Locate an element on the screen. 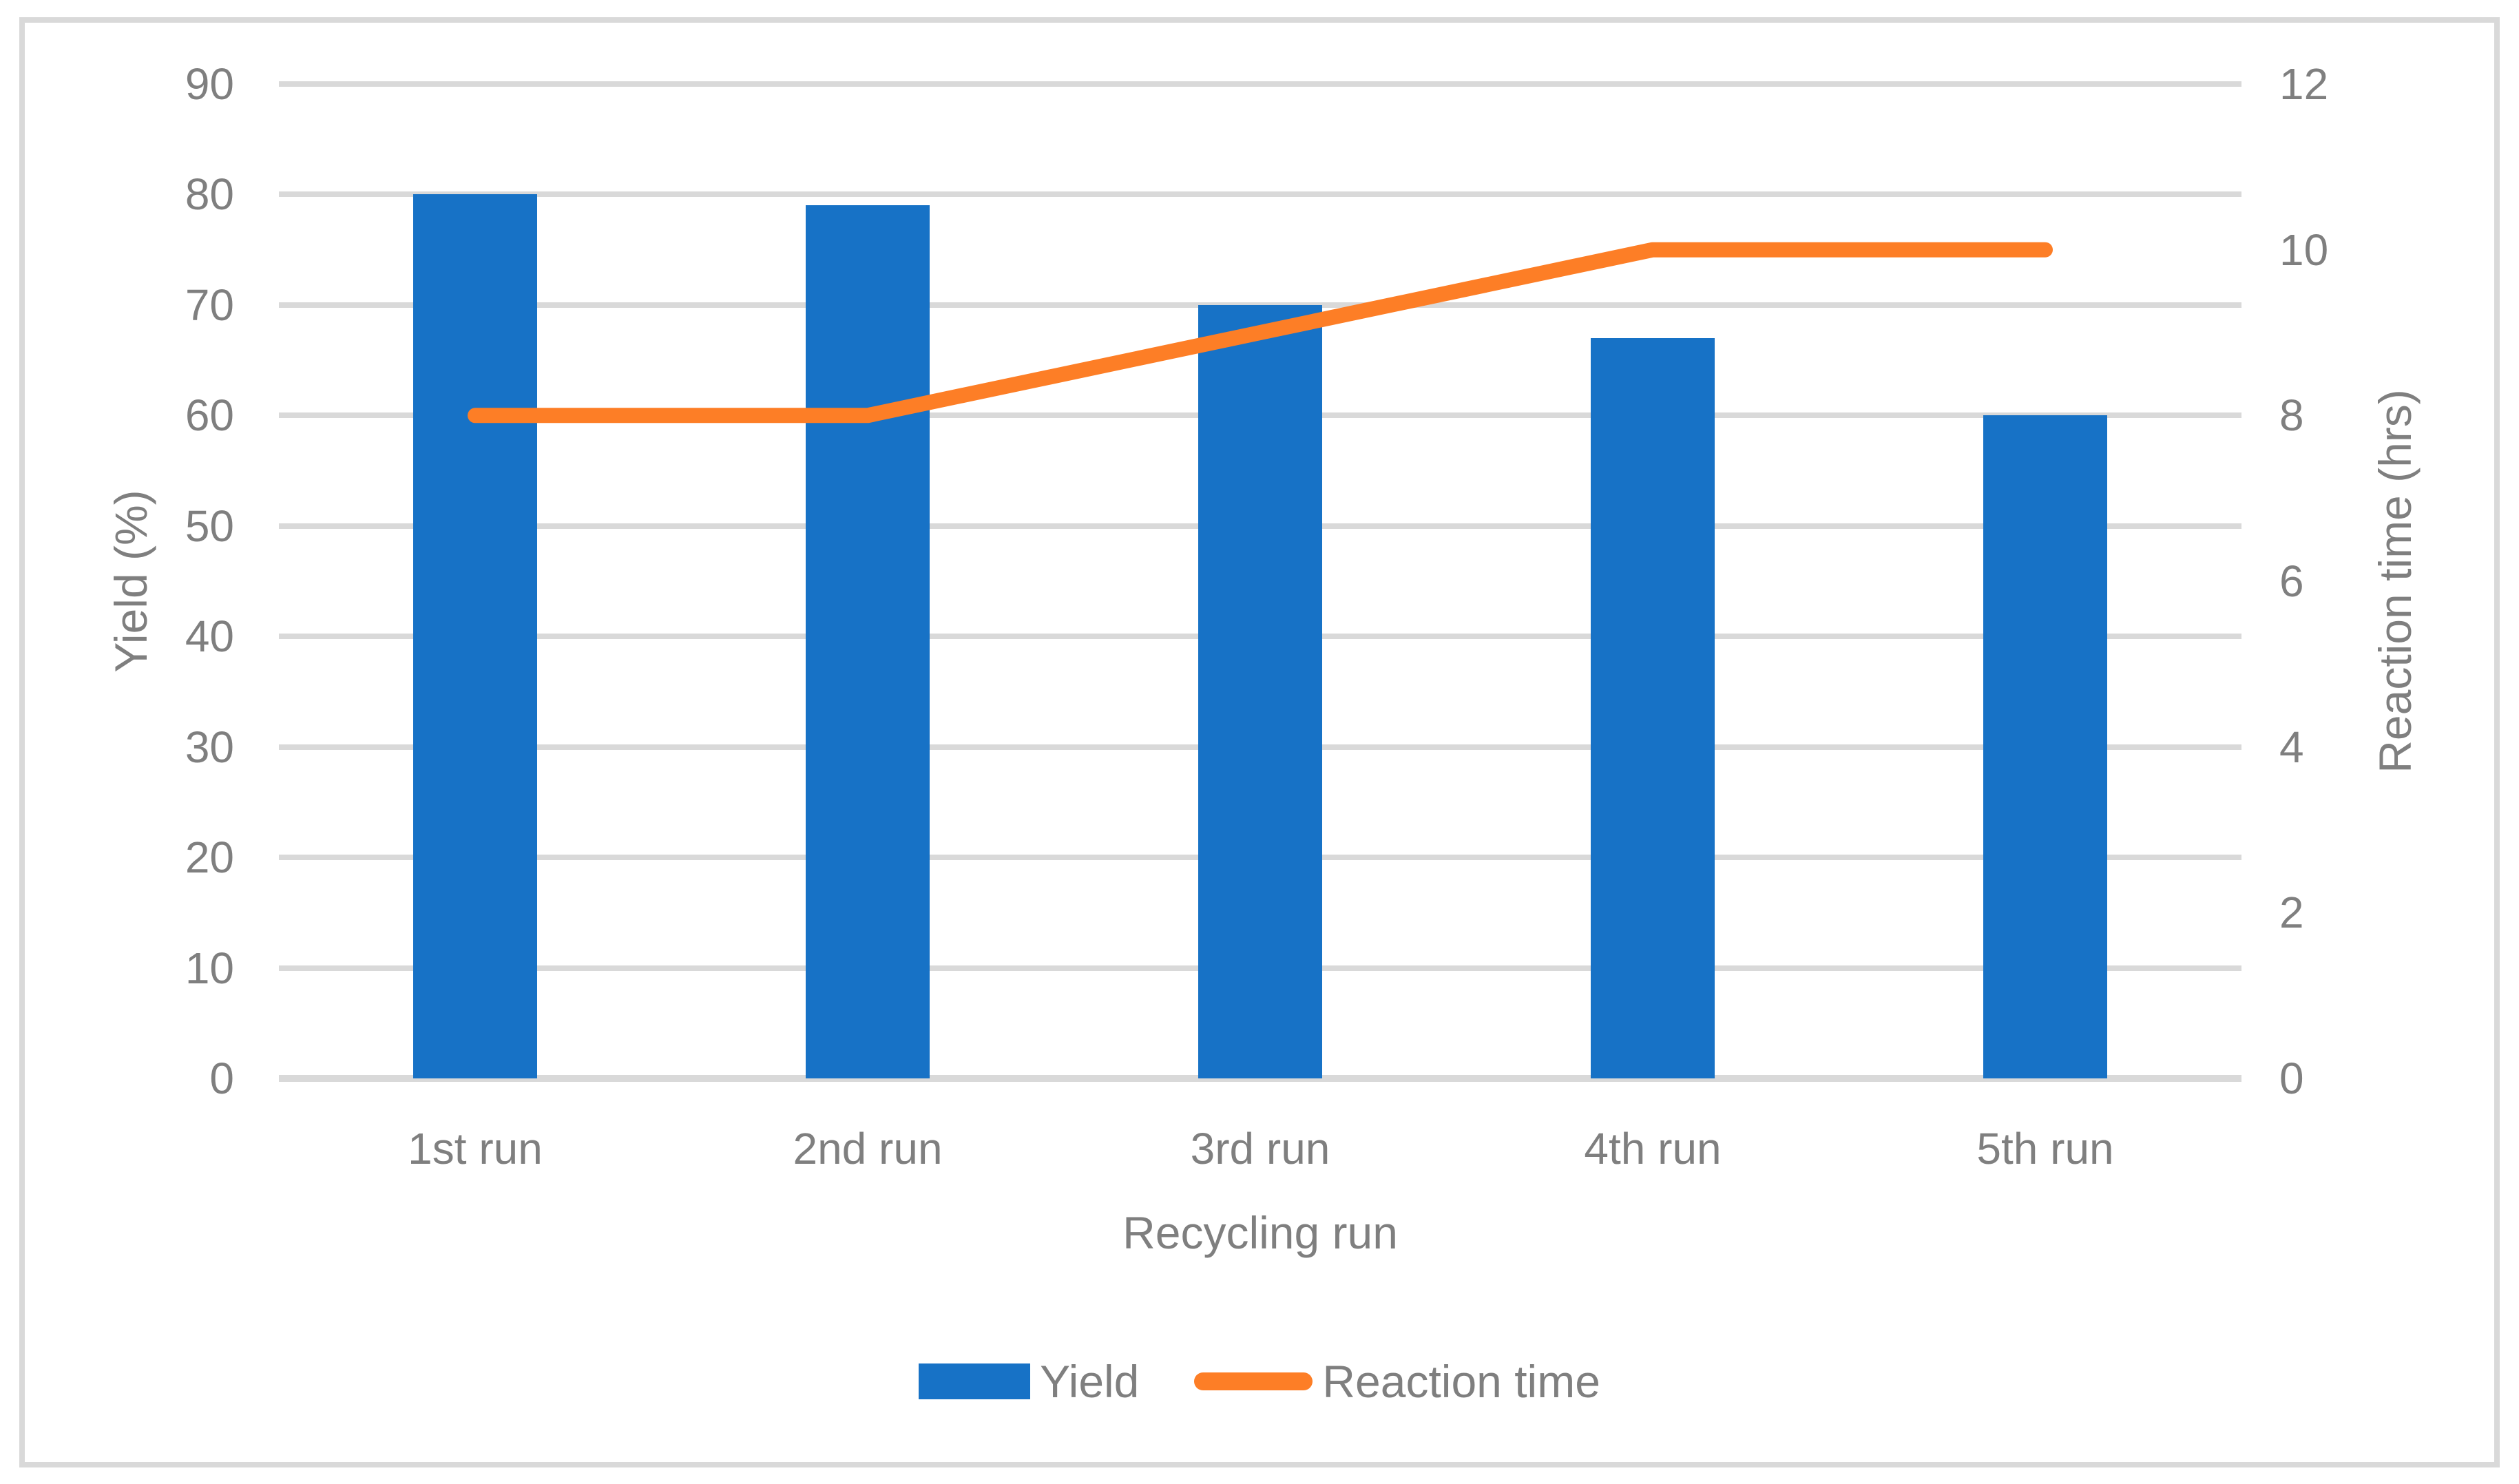  legend-item-yield: Yield is located at coordinates (1029, 1381).